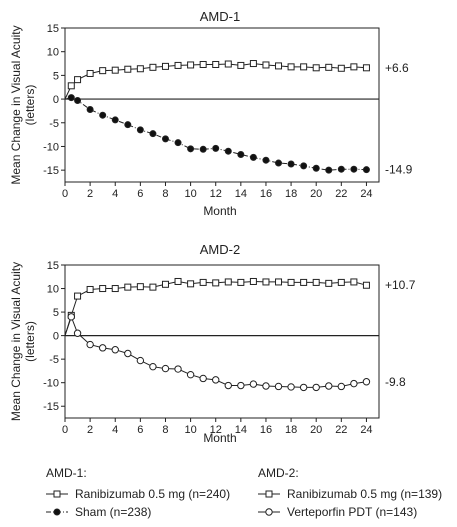 This screenshot has width=457, height=527. Describe the element at coordinates (291, 194) in the screenshot. I see `x-tick-label: 18` at that location.